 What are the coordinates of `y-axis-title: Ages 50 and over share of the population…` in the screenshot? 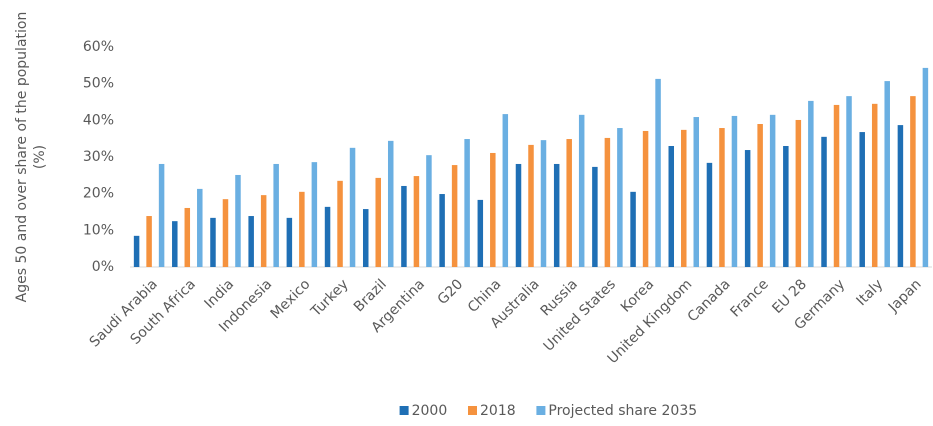 It's located at (31, 157).